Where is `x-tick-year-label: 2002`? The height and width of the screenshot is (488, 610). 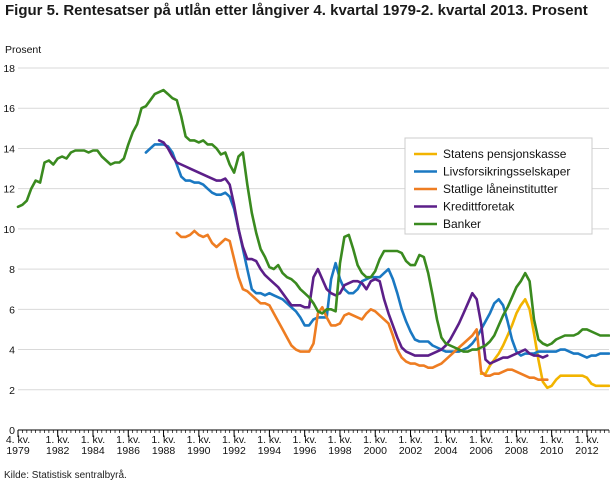
x-tick-year-label: 2002 is located at coordinates (411, 451).